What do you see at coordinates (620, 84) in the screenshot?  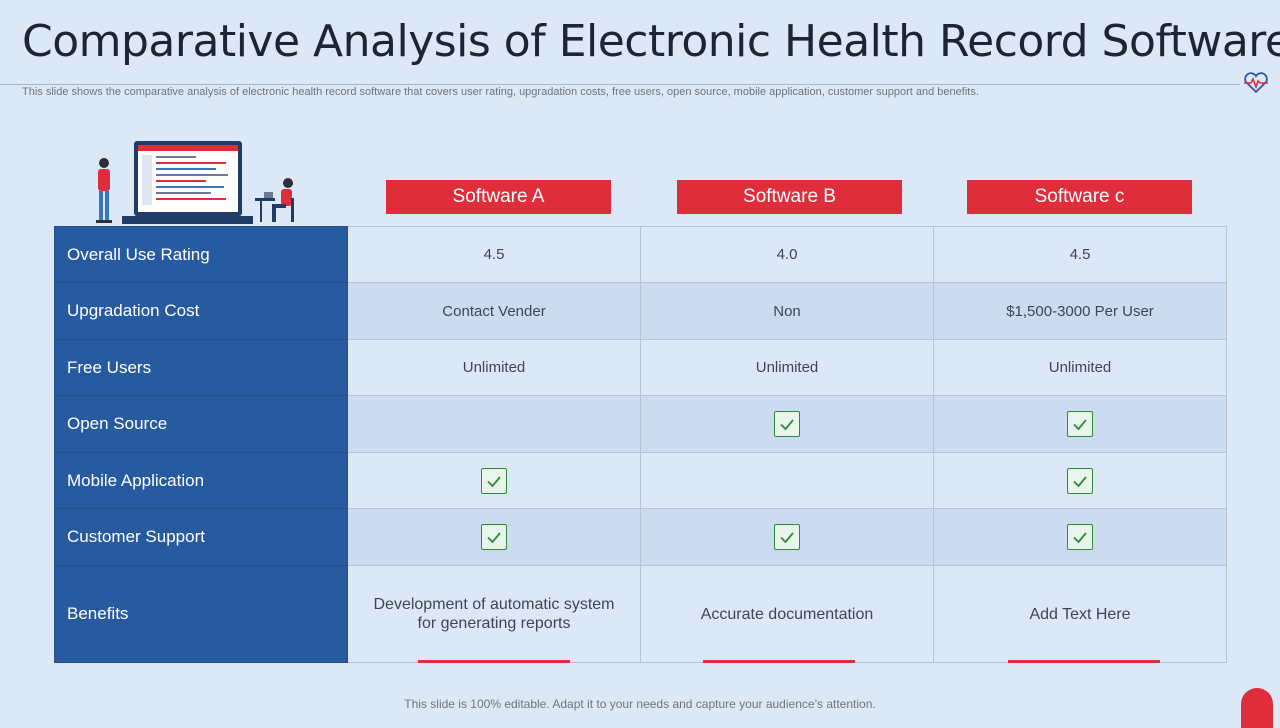 I see `title-divider` at bounding box center [620, 84].